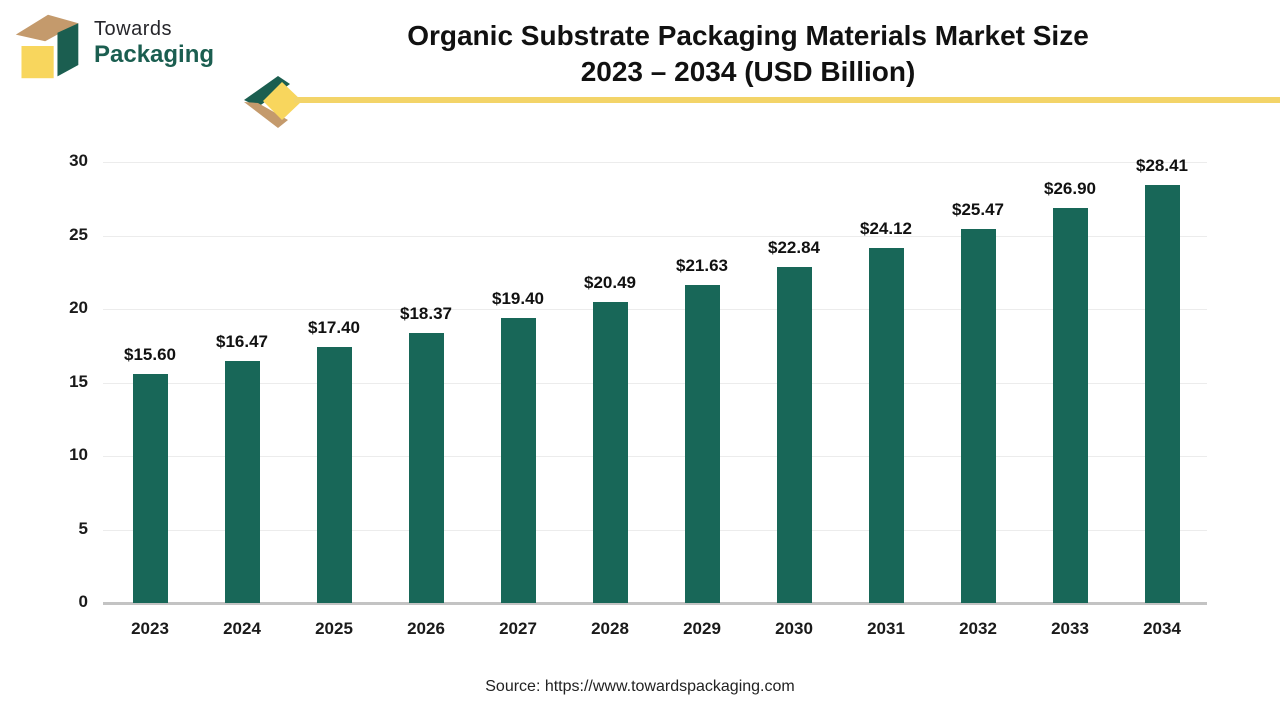 The height and width of the screenshot is (720, 1280). Describe the element at coordinates (610, 628) in the screenshot. I see `x-tick-label-2028: 2028` at that location.